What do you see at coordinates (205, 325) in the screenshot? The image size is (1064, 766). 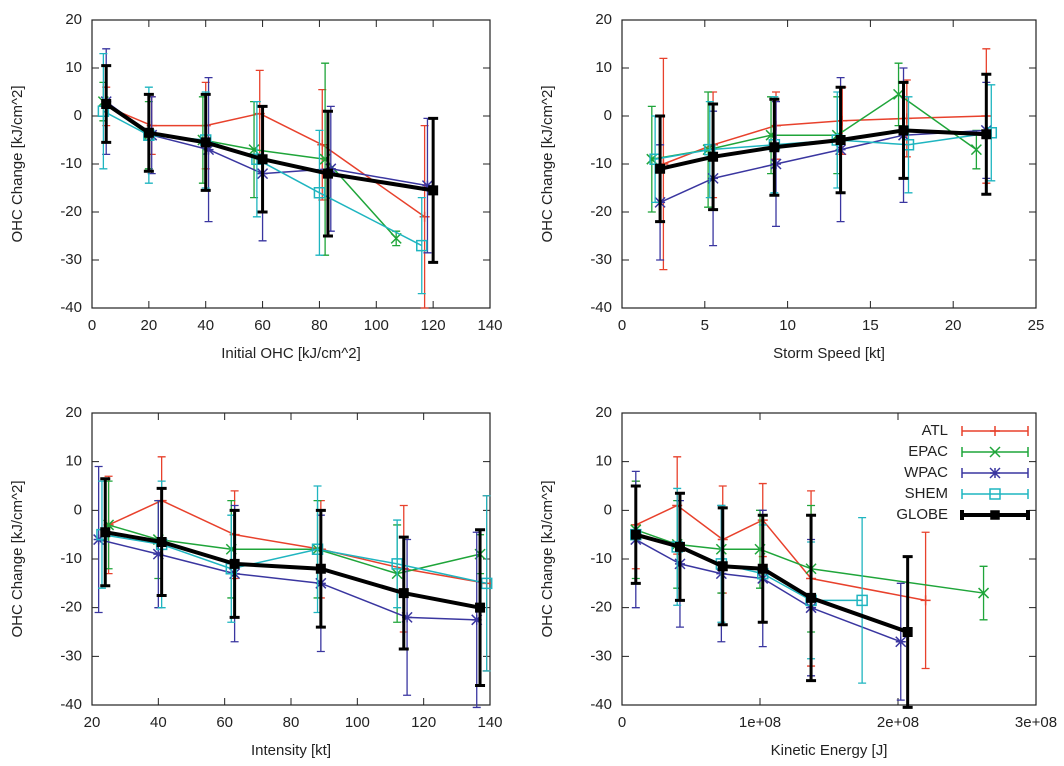 I see `x-tick-label: 40` at bounding box center [205, 325].